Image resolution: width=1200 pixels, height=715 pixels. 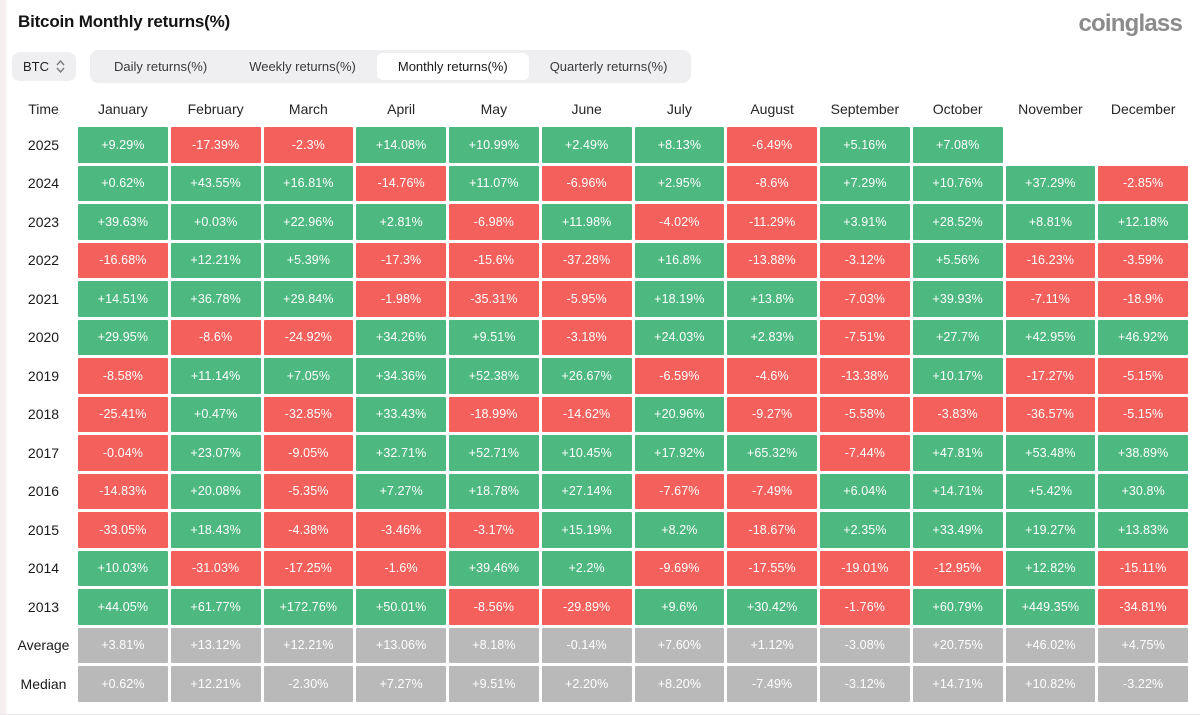 What do you see at coordinates (586, 260) in the screenshot?
I see `return-cell: -37.28%` at bounding box center [586, 260].